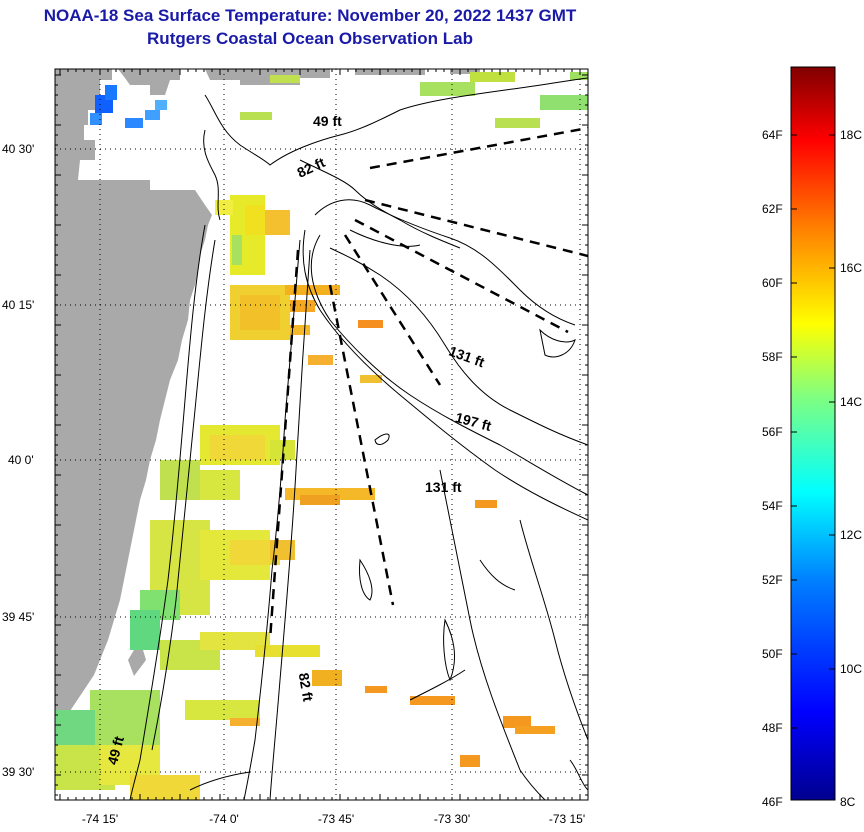  I want to click on lat-tick-label: 40 0', so click(21, 460).